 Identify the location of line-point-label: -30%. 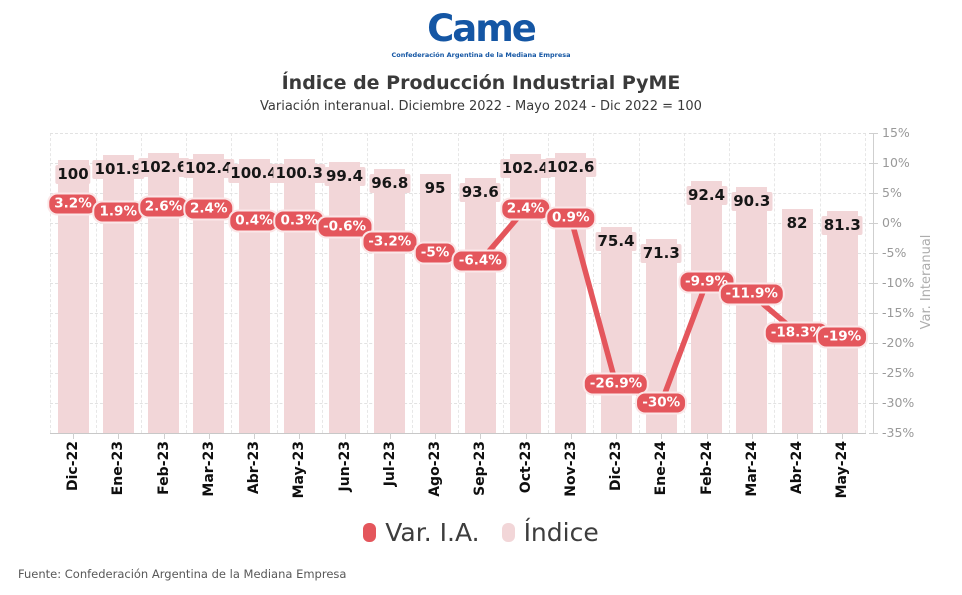
(661, 403).